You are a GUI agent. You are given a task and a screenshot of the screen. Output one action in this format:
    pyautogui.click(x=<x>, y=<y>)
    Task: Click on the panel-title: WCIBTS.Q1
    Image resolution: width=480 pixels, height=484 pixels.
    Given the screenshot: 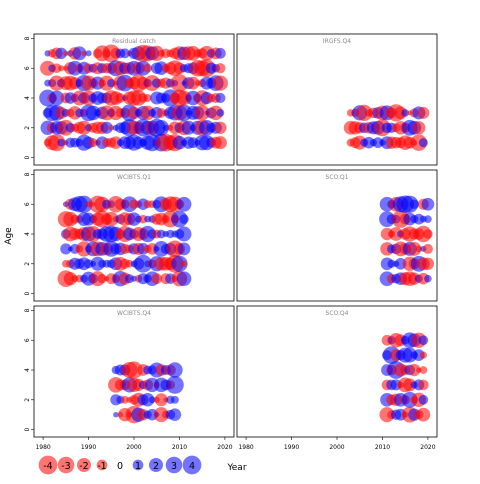 What is the action you would take?
    pyautogui.click(x=134, y=177)
    